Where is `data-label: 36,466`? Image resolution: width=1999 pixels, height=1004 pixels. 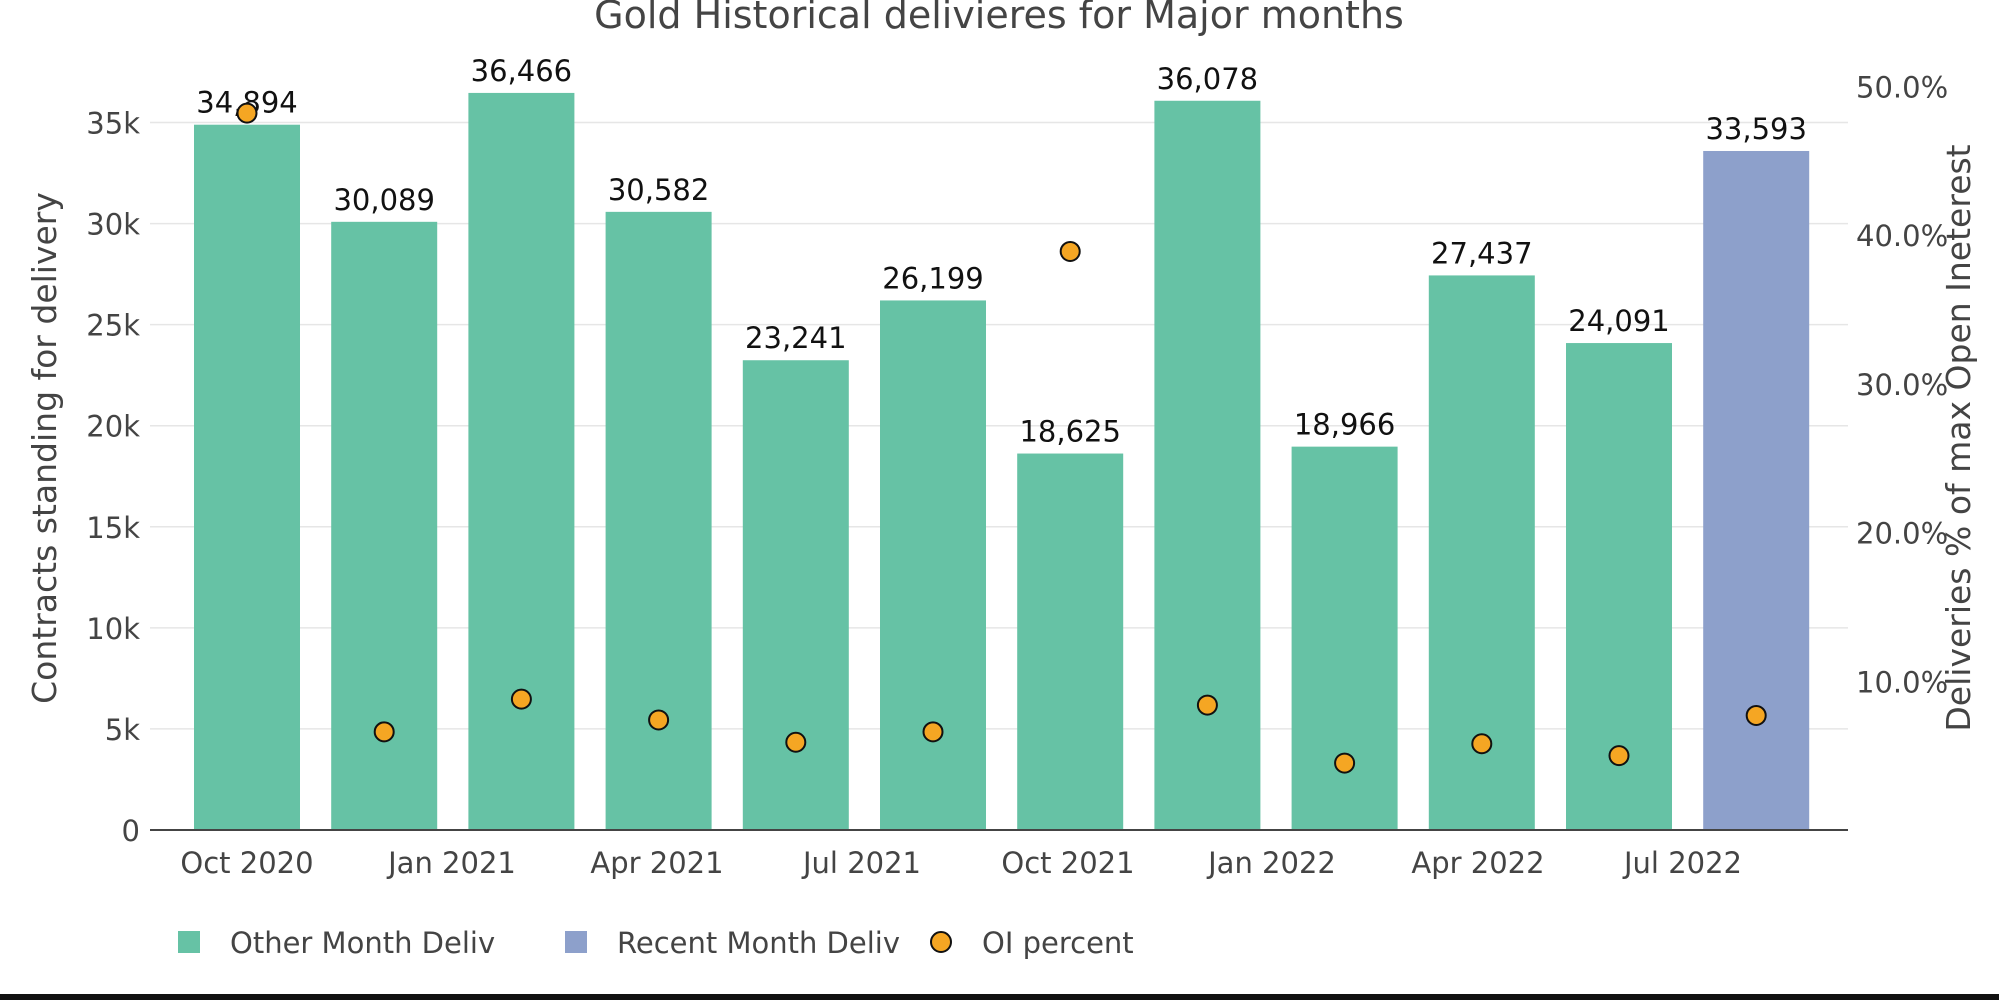 data-label: 36,466 is located at coordinates (521, 71).